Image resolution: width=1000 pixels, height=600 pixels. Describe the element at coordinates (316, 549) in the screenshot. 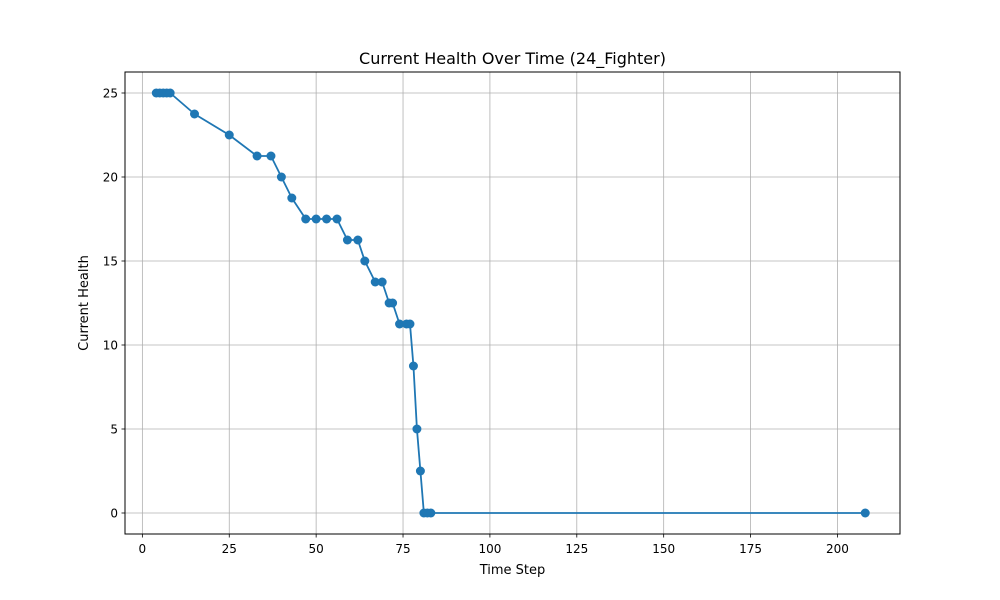

I see `x-tick-label: 50` at that location.